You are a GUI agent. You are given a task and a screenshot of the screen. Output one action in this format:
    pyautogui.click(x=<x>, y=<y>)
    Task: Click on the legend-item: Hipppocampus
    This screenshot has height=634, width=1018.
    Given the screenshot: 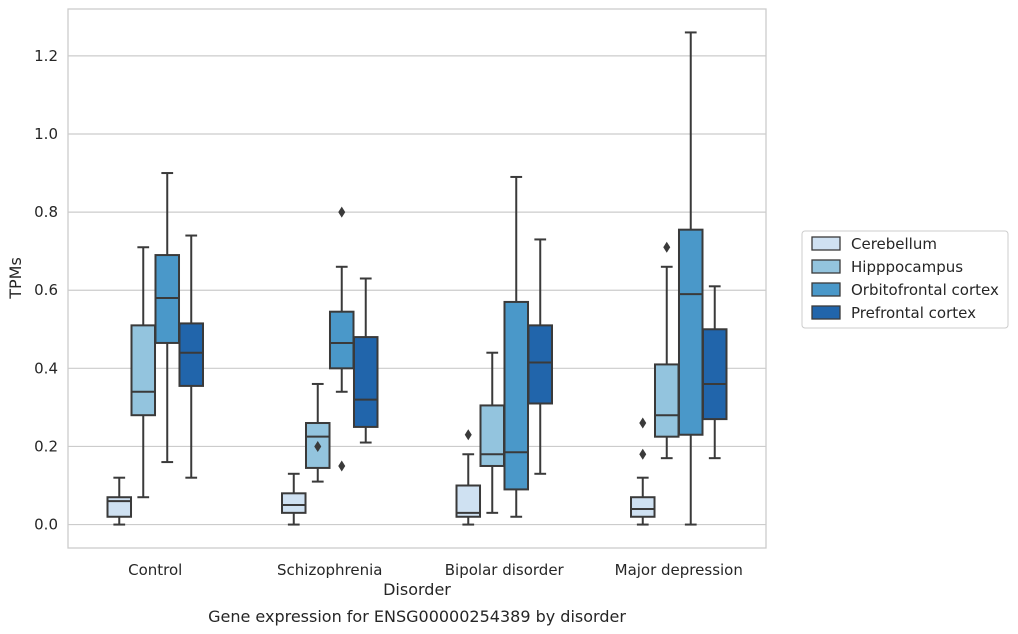 What is the action you would take?
    pyautogui.click(x=887, y=267)
    